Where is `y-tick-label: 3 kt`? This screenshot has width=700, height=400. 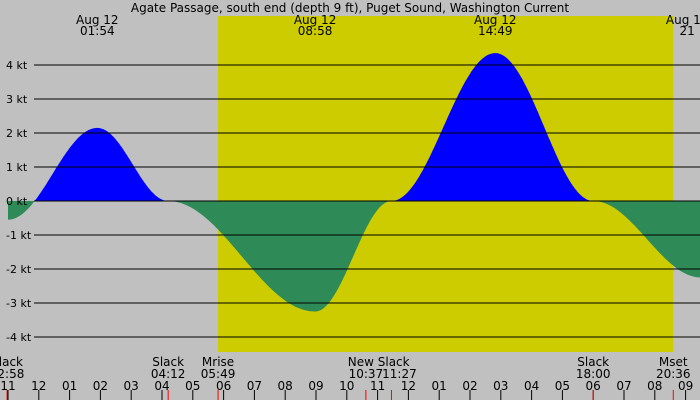
y-tick-label: 3 kt is located at coordinates (17, 99).